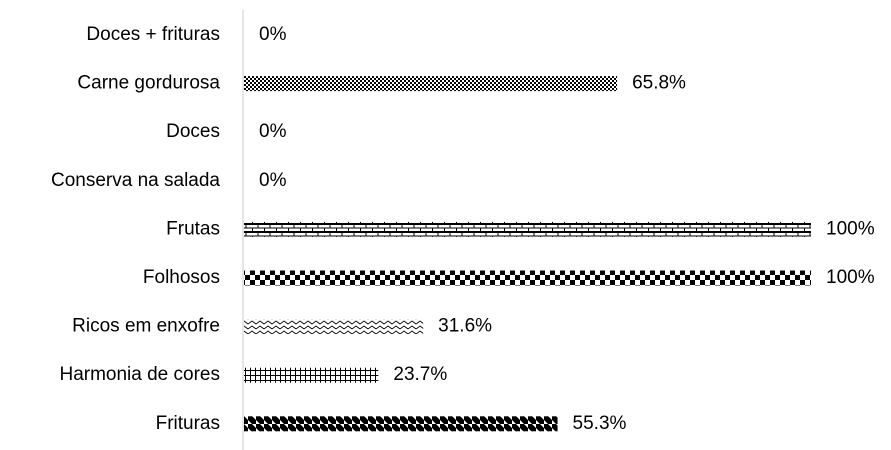 Image resolution: width=891 pixels, height=450 pixels. I want to click on value-label: 31.6%, so click(465, 326).